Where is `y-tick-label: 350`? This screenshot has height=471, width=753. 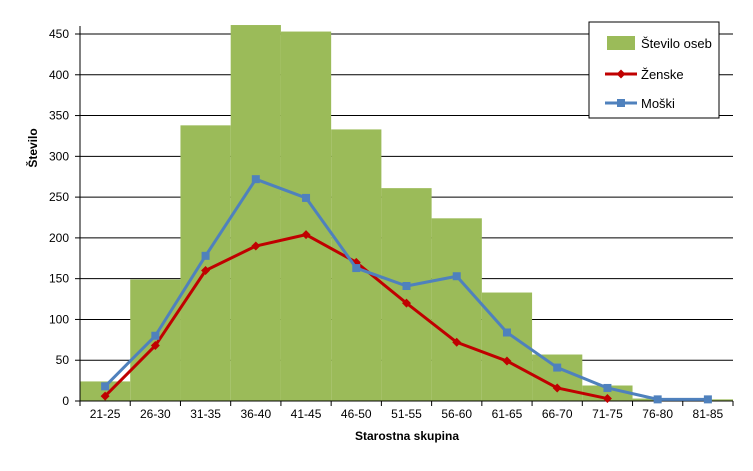 y-tick-label: 350 is located at coordinates (59, 116).